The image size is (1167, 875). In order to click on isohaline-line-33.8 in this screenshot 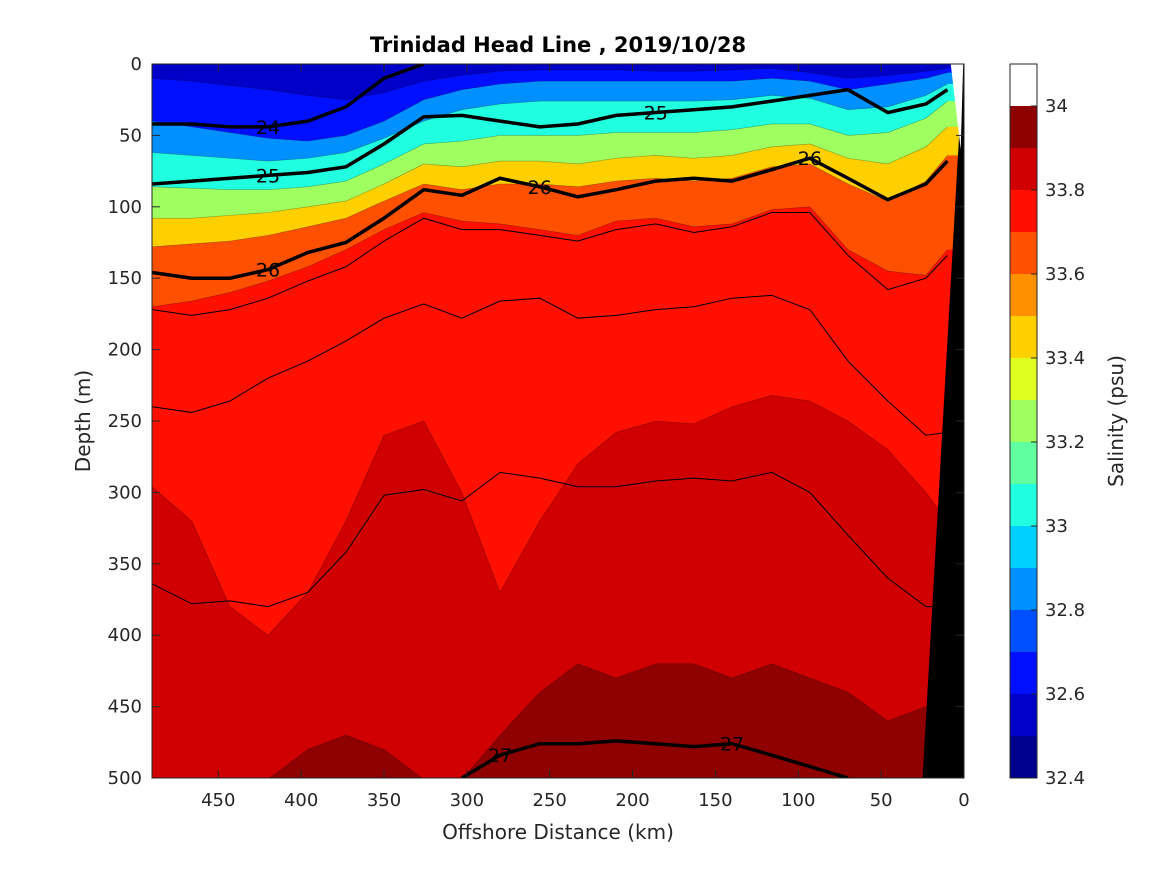, I will do `click(550, 257)`.